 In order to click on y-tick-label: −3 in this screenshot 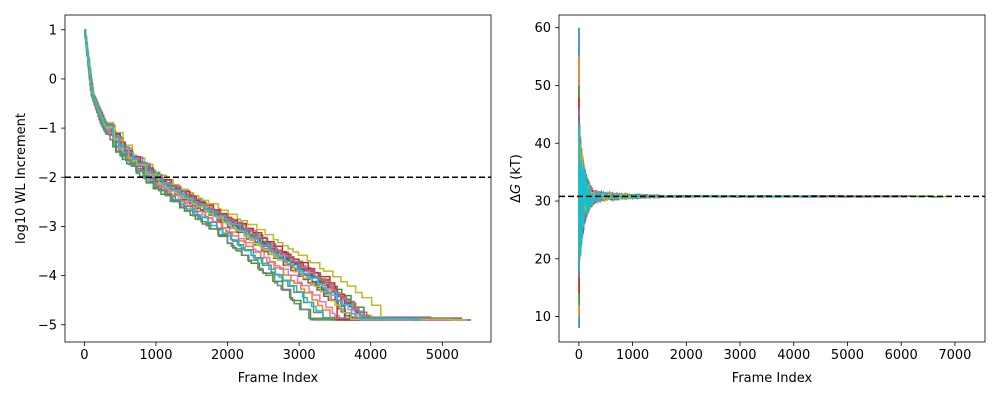, I will do `click(47, 227)`.